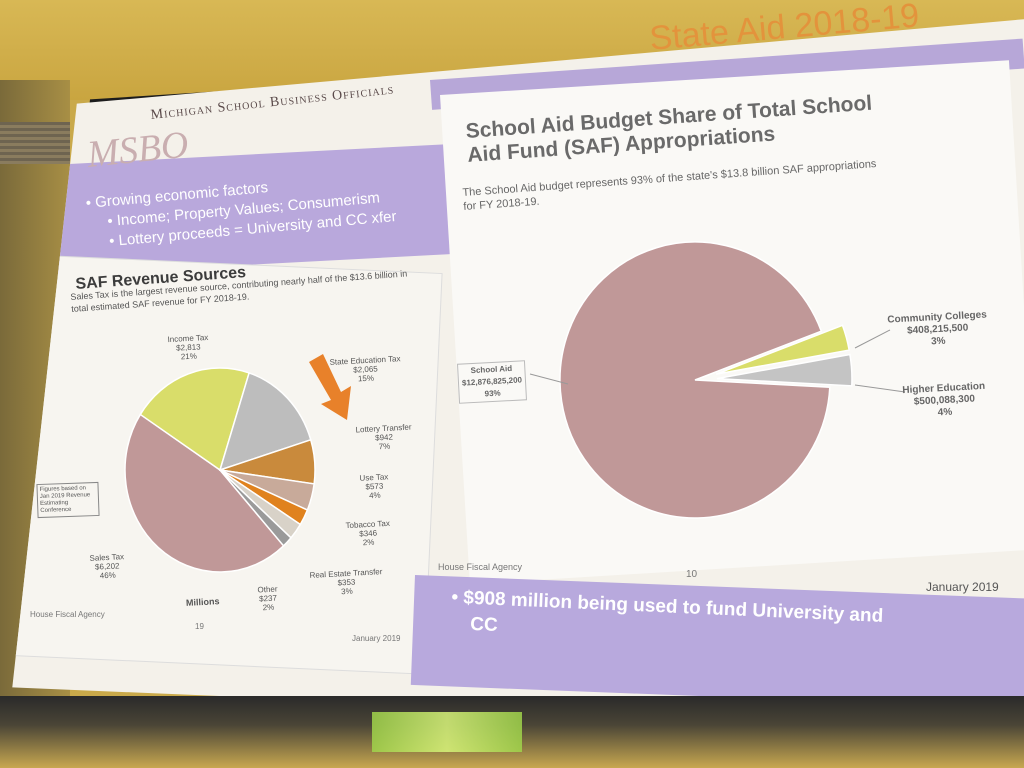 The image size is (1024, 768). I want to click on pie-slice-income-tax, so click(195, 419).